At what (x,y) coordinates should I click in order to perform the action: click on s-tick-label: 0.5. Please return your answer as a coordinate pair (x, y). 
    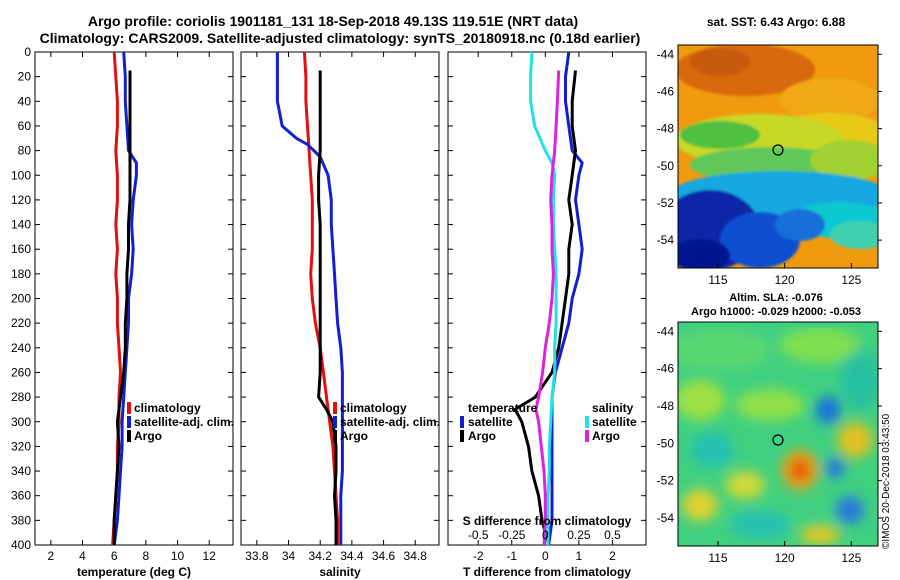
    Looking at the image, I should click on (612, 535).